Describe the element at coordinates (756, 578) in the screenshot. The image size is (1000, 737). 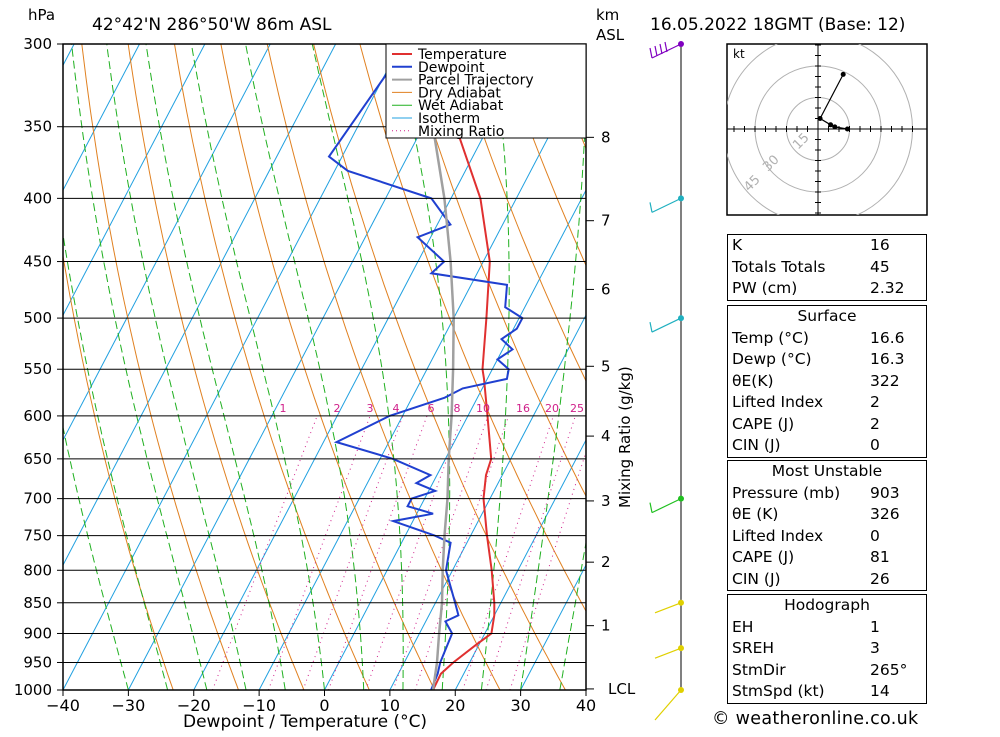
I see `most-unstable-label: CIN (J)` at that location.